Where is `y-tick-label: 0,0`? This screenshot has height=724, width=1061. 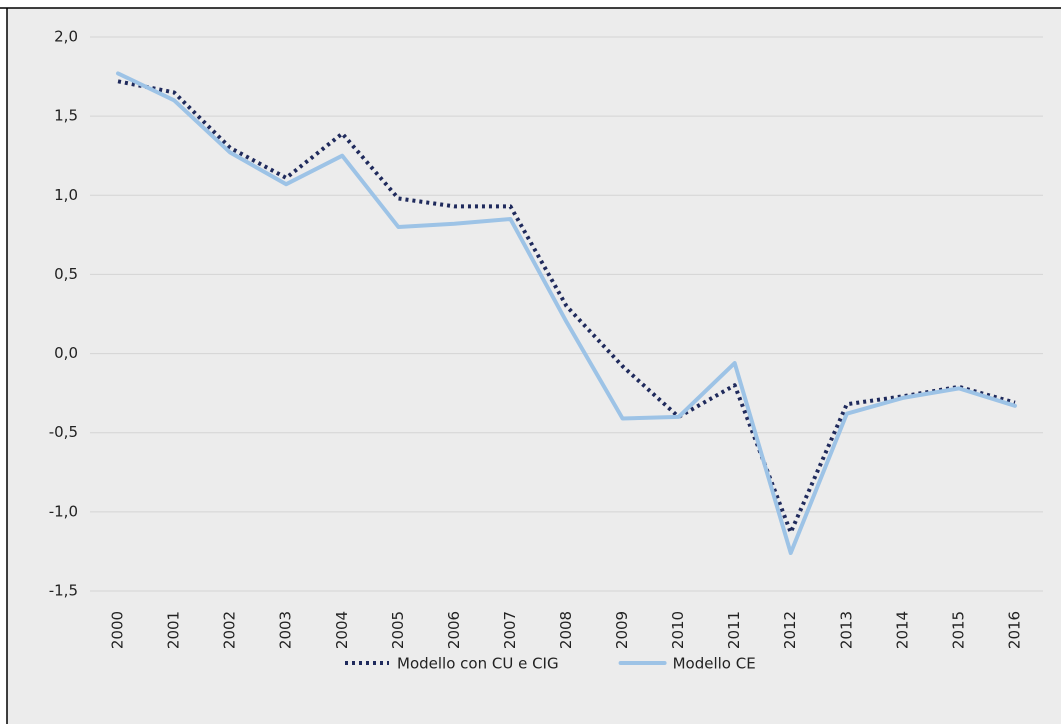 y-tick-label: 0,0 is located at coordinates (66, 353).